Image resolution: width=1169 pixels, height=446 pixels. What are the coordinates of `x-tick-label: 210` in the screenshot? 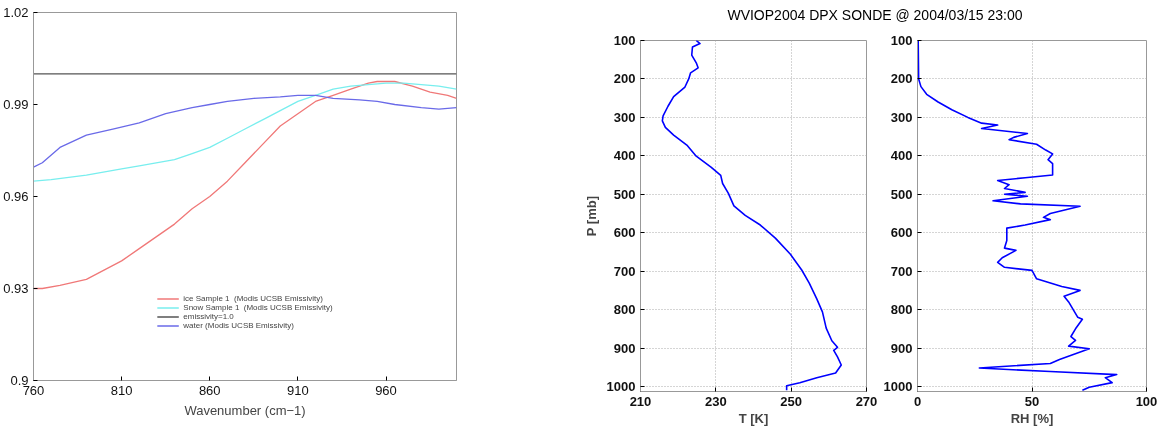 It's located at (640, 401).